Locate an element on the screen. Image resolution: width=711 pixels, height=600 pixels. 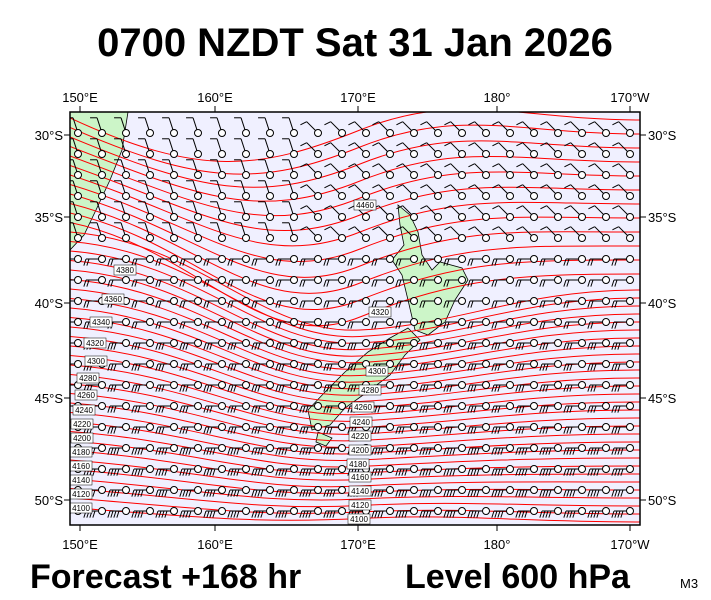
contour-label: 4280 is located at coordinates (88, 378).